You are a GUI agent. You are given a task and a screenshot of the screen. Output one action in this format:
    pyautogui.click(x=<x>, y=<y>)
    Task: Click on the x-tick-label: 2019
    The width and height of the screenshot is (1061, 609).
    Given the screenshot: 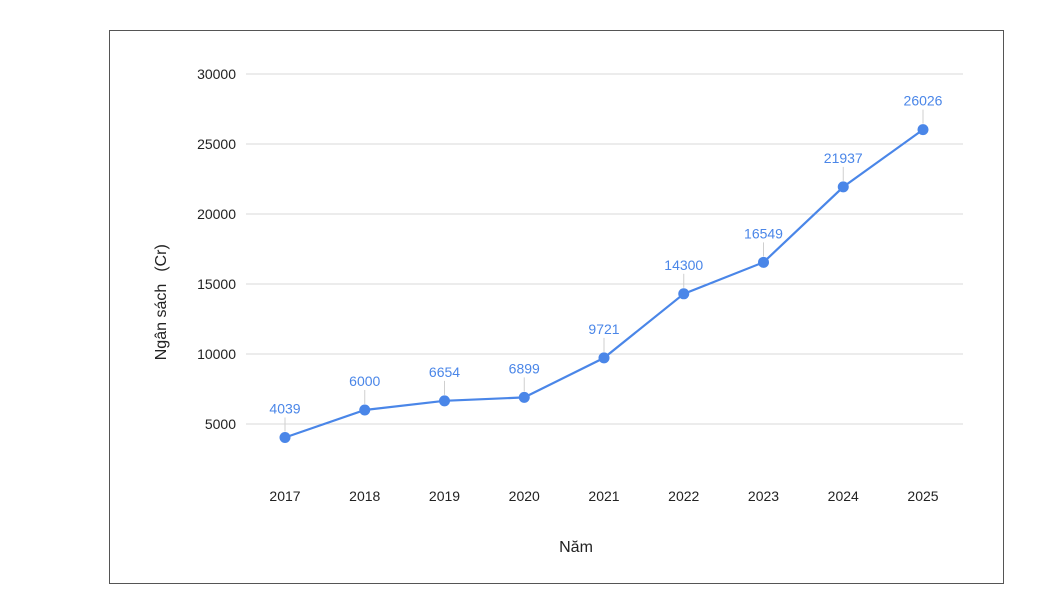 What is the action you would take?
    pyautogui.click(x=444, y=496)
    